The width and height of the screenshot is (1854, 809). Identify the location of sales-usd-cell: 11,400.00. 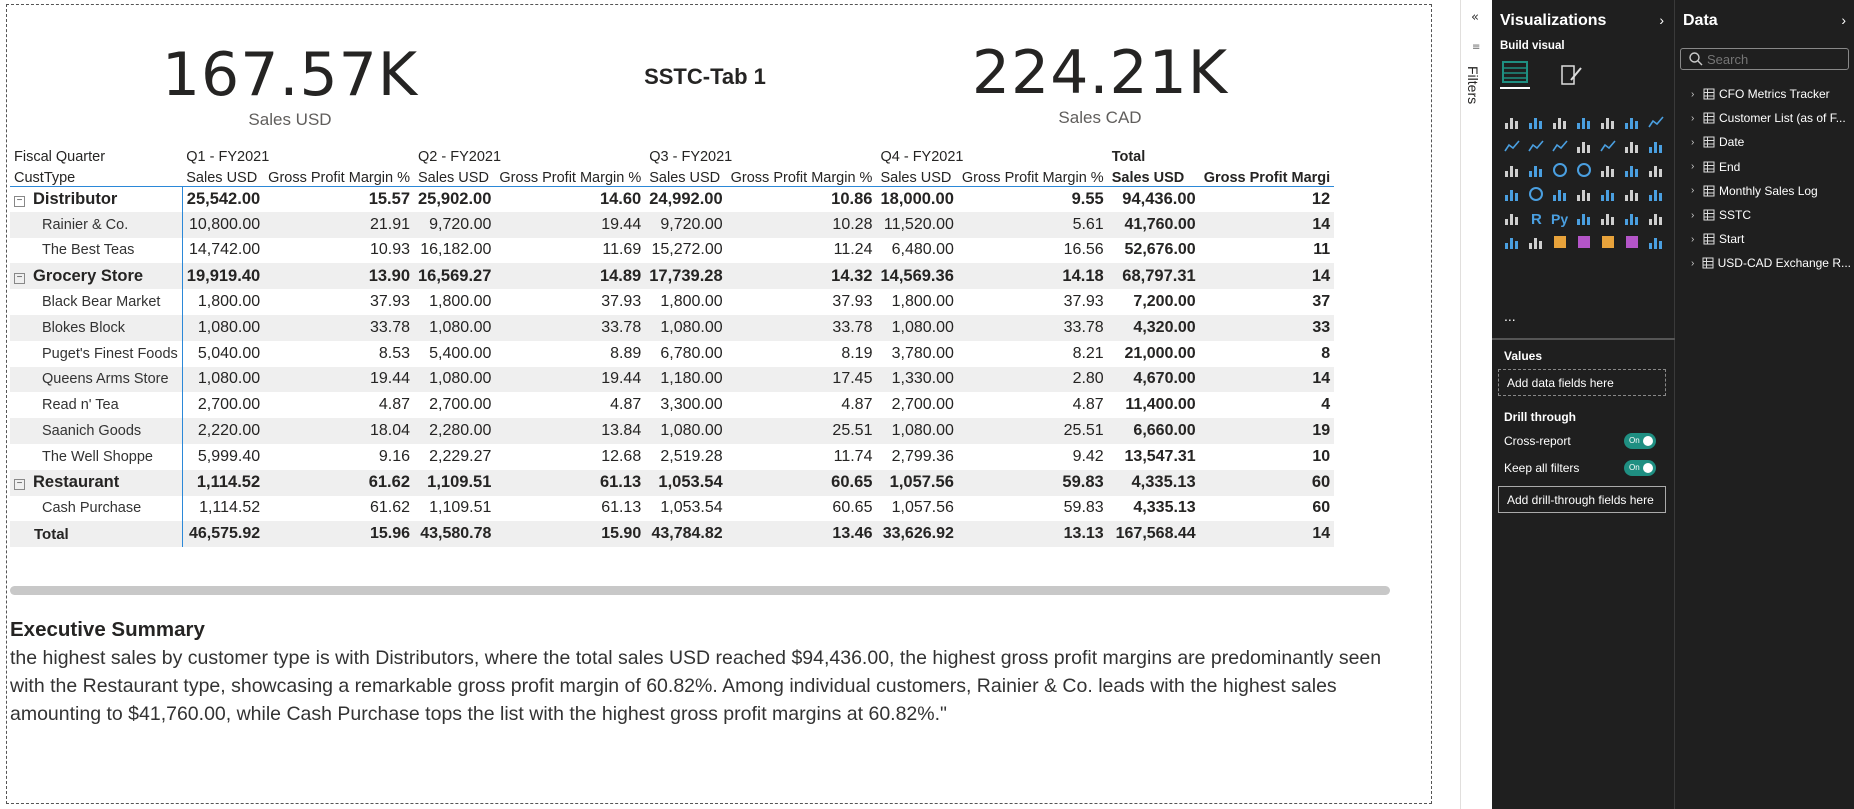
(1160, 405).